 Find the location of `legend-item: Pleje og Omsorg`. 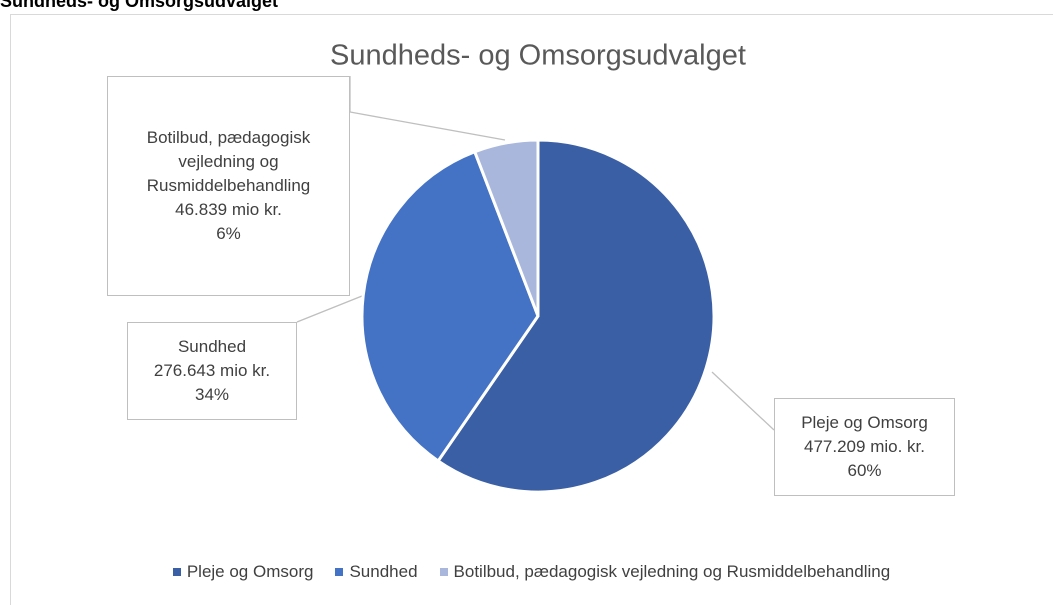

legend-item: Pleje og Omsorg is located at coordinates (243, 572).